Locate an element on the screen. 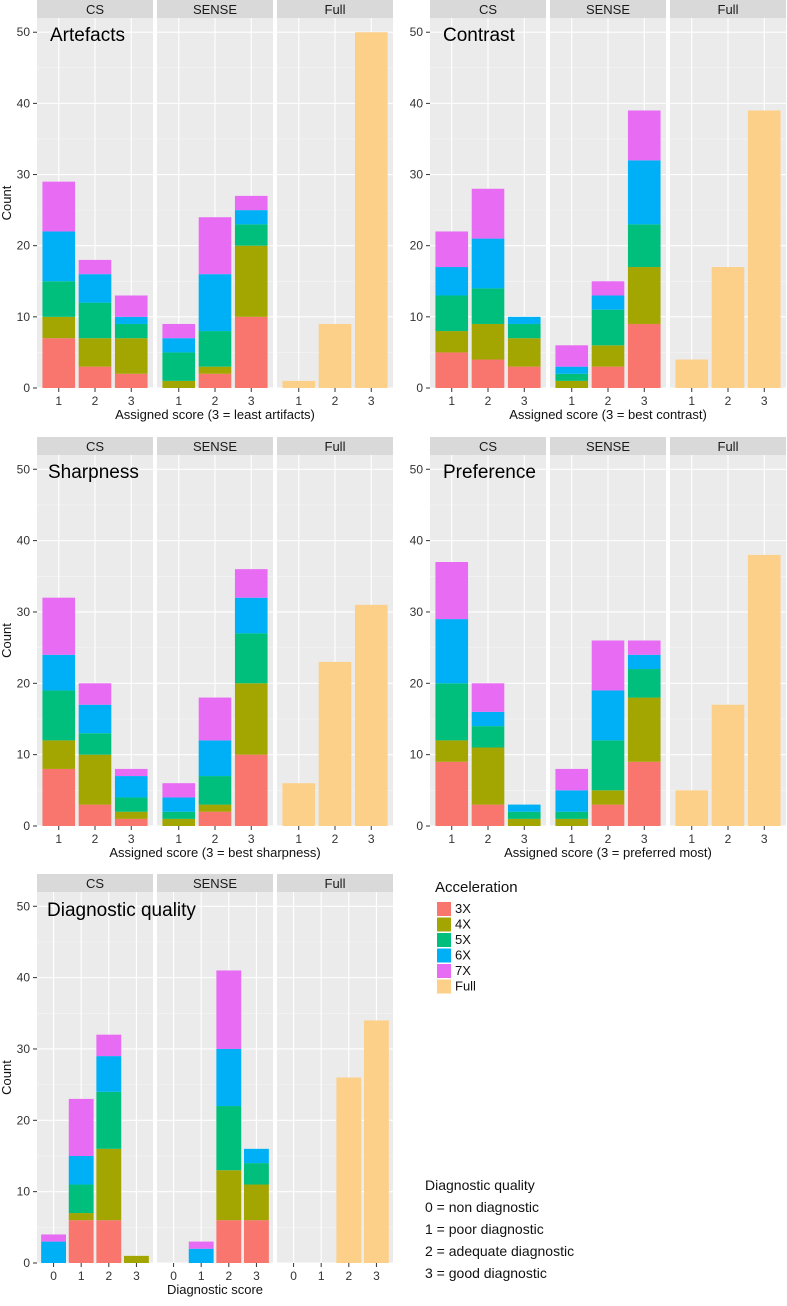 This screenshot has height=1306, width=787. x-axis-title: Assigned score (3 = preferred most) is located at coordinates (608, 852).